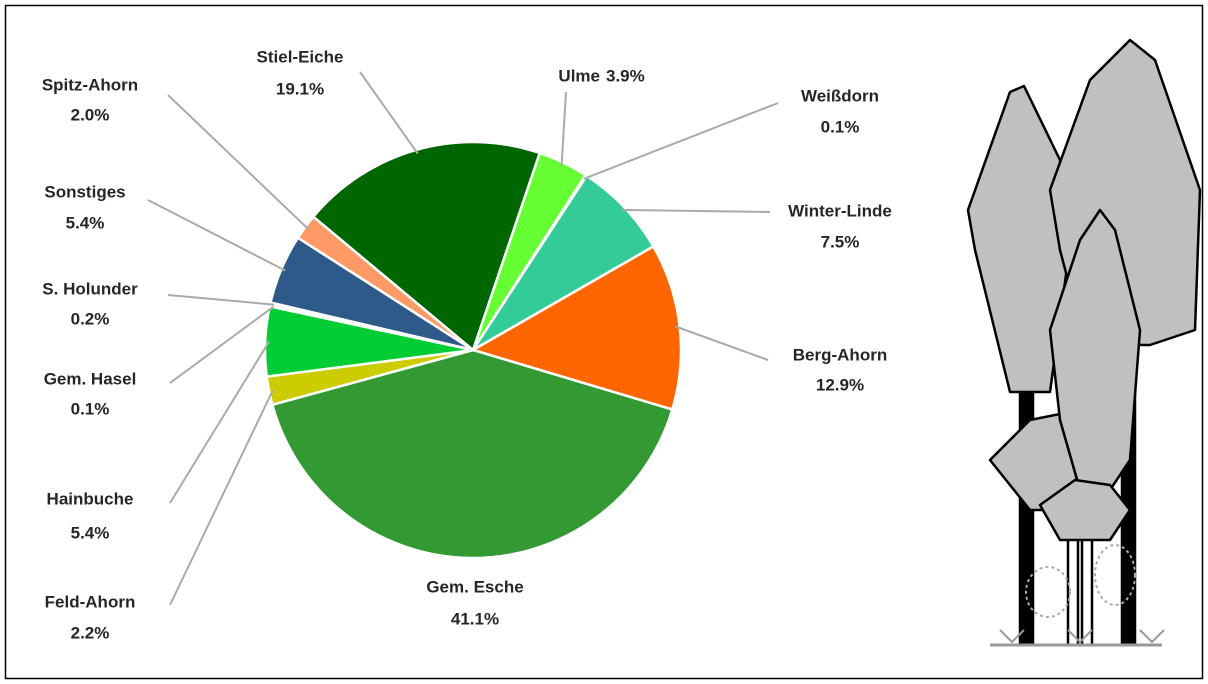 This screenshot has height=684, width=1208. What do you see at coordinates (90, 601) in the screenshot?
I see `slice-label: Feld-Ahorn` at bounding box center [90, 601].